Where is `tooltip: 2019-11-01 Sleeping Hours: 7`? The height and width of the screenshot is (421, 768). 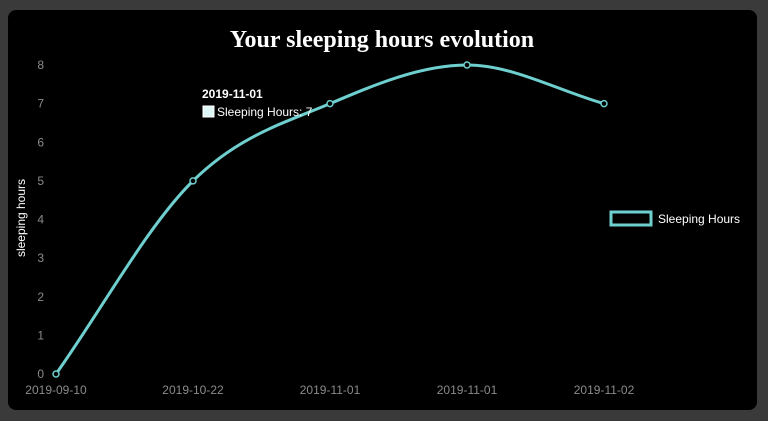 tooltip: 2019-11-01 Sleeping Hours: 7 is located at coordinates (257, 103).